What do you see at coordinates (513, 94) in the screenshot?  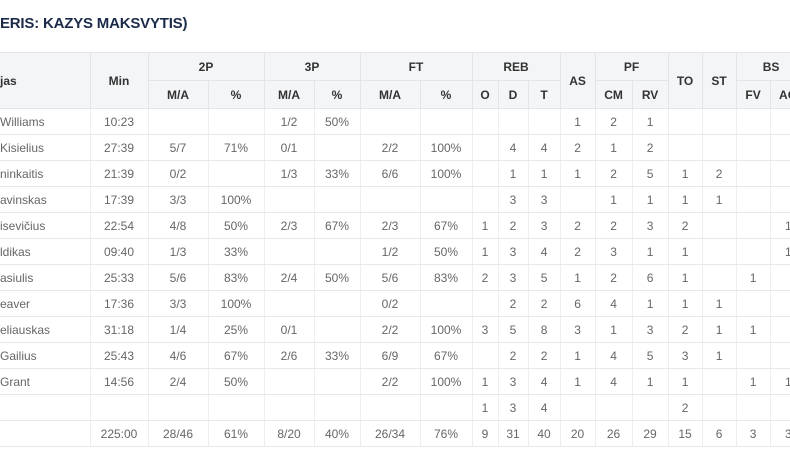 I see `sub-header: D` at bounding box center [513, 94].